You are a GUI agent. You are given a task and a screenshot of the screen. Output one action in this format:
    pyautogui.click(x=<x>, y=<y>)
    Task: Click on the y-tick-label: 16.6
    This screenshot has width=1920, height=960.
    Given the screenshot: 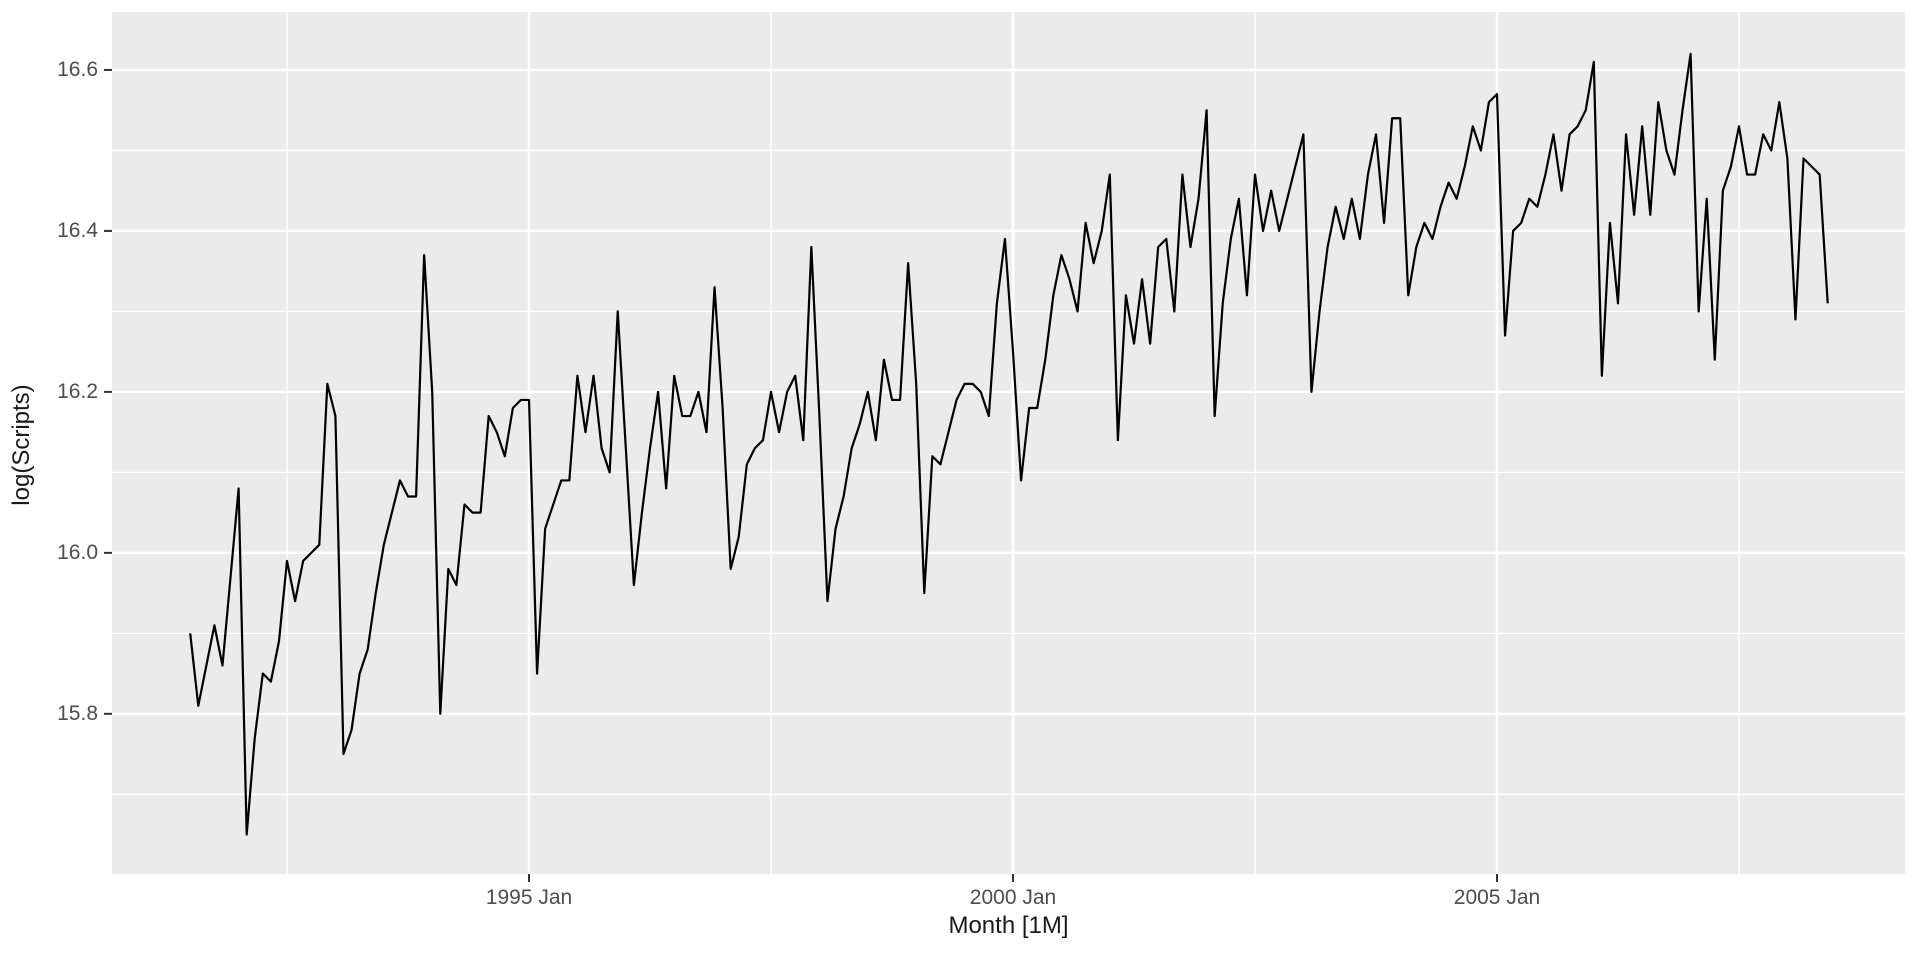 What is the action you would take?
    pyautogui.click(x=77, y=69)
    